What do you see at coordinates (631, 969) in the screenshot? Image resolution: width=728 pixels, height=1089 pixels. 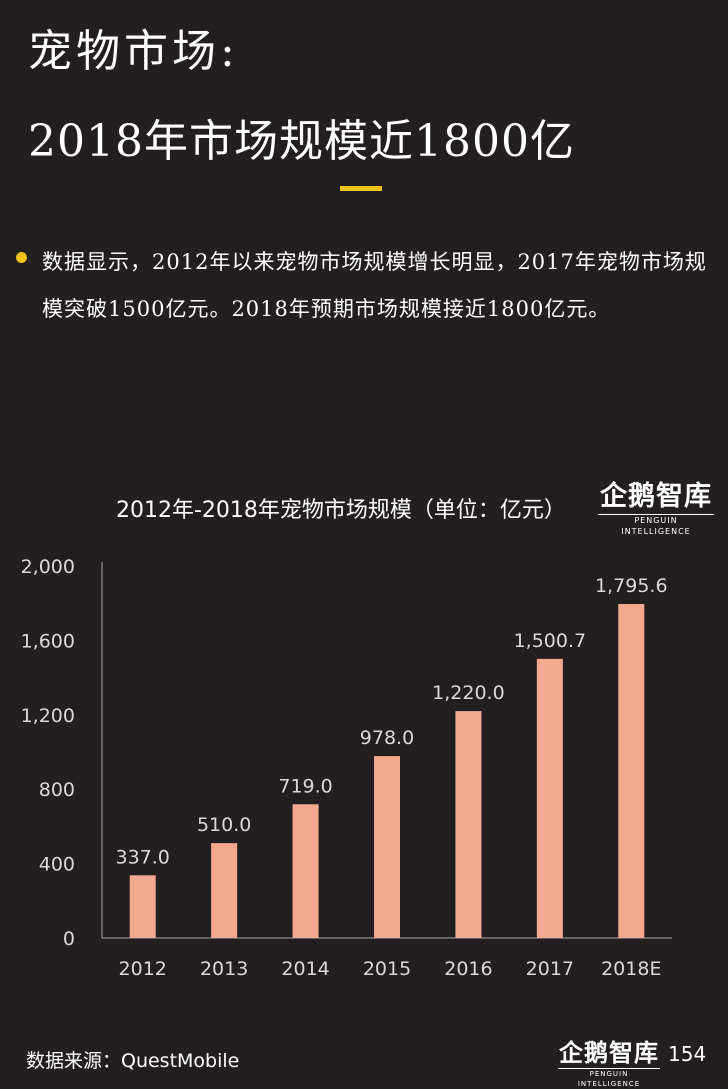 I see `x-tick-label: 2018E` at bounding box center [631, 969].